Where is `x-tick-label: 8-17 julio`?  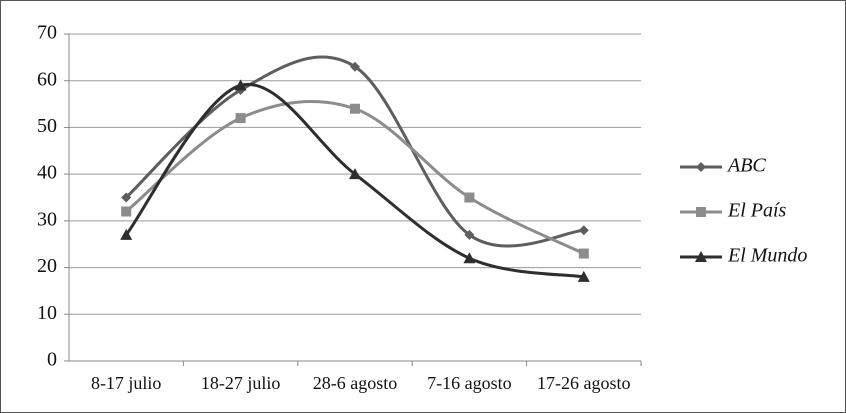 x-tick-label: 8-17 julio is located at coordinates (126, 383).